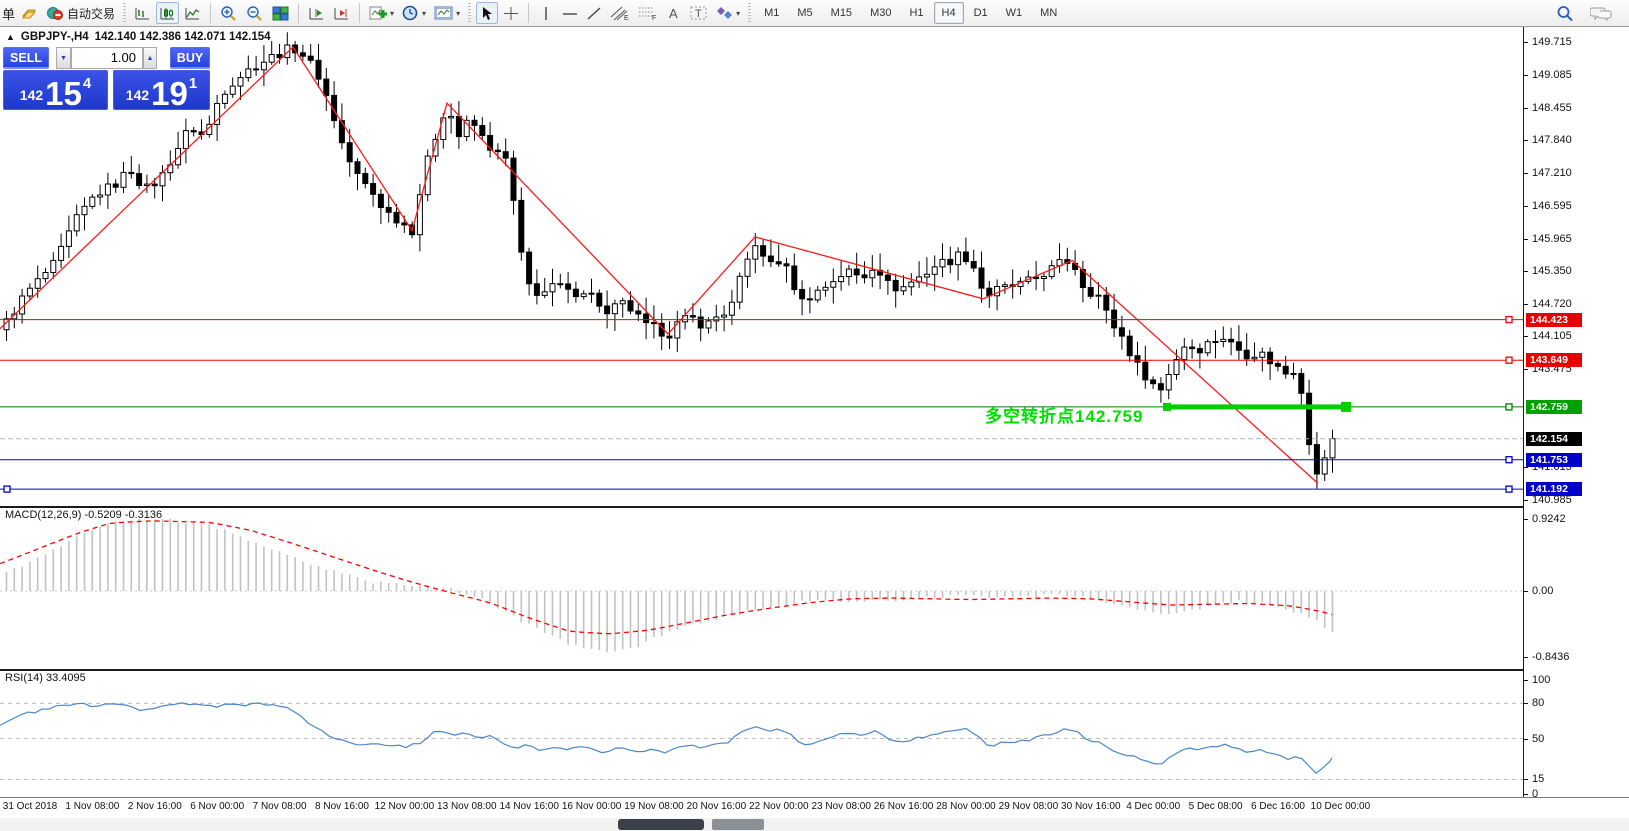  What do you see at coordinates (10, 37) in the screenshot?
I see `collapse-panel-icon: ▲` at bounding box center [10, 37].